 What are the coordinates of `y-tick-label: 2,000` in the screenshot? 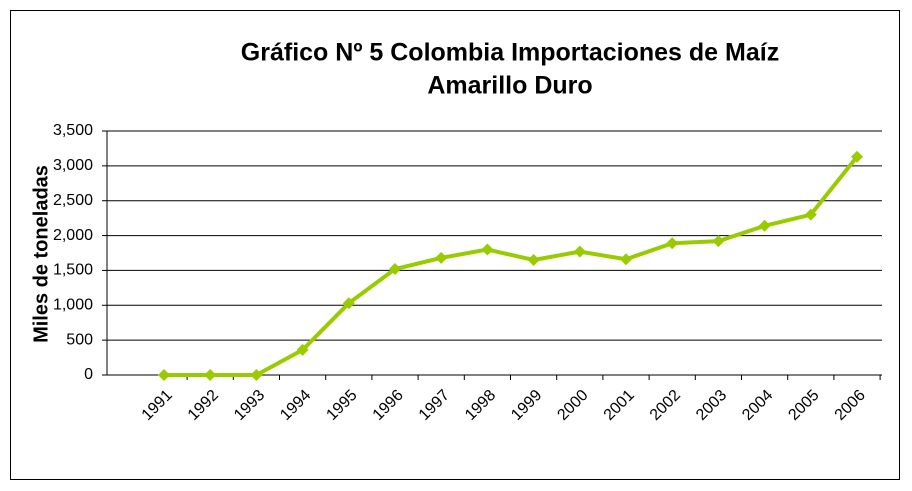 It's located at (73, 235).